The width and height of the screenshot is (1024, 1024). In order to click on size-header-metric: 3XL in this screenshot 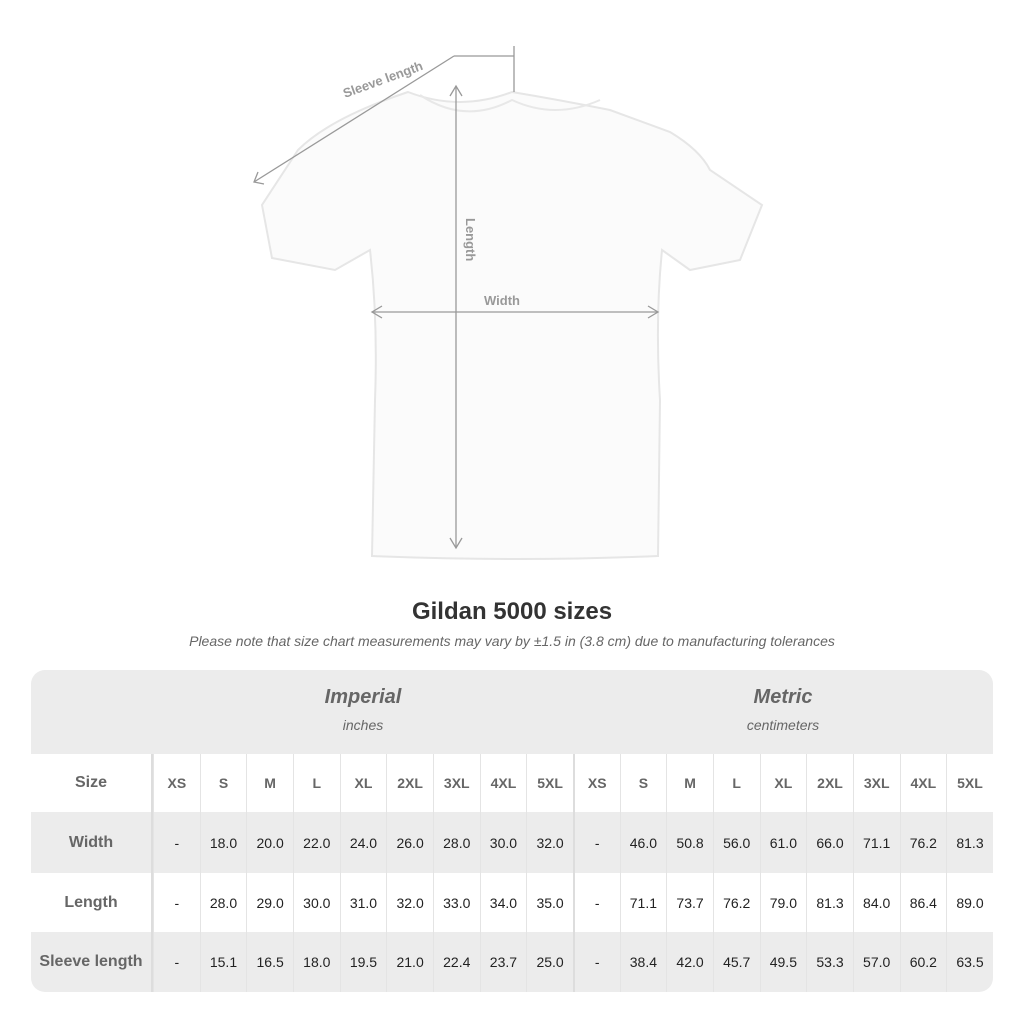, I will do `click(876, 783)`.